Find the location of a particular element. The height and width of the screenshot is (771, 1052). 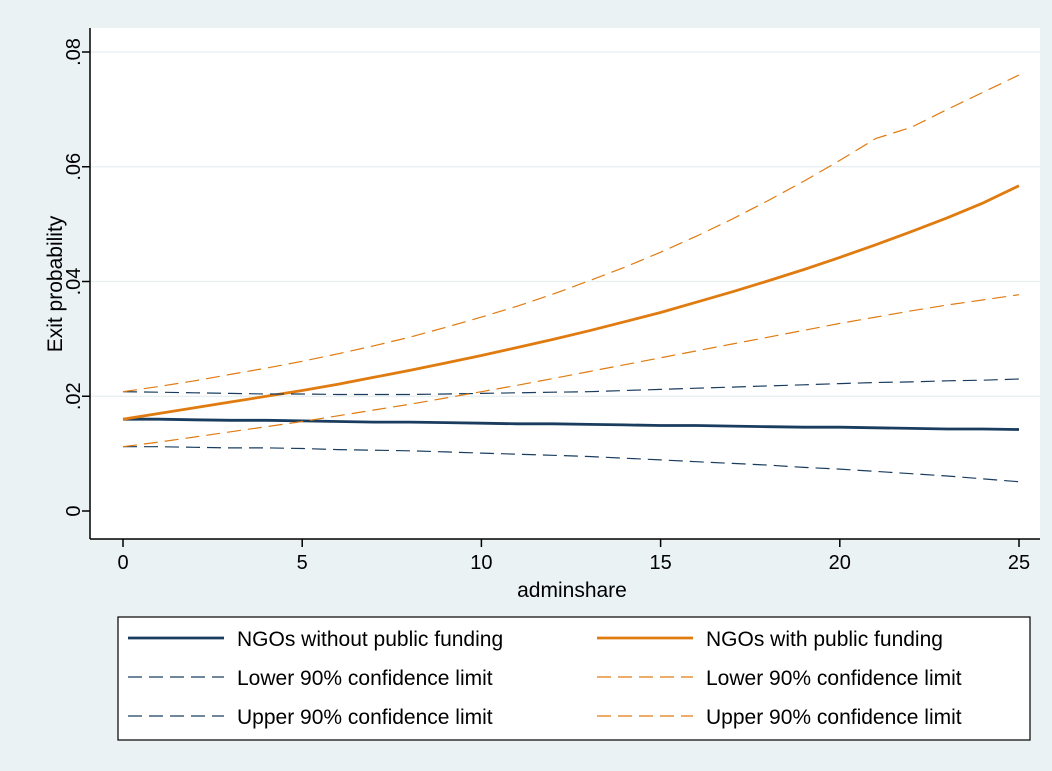

x-tick-label: 15 is located at coordinates (660, 563).